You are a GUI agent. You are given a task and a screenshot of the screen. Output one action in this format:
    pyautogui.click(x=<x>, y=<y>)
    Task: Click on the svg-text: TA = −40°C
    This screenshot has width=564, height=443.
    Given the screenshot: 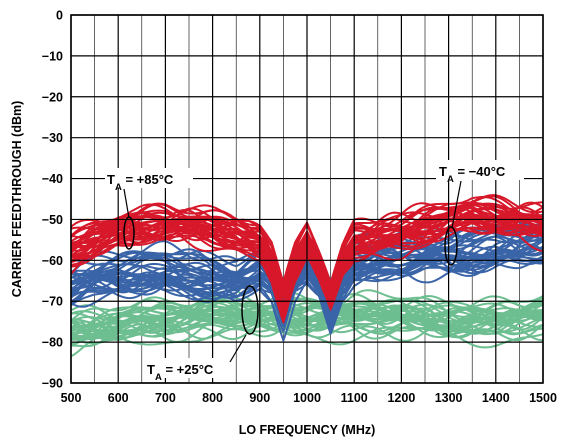 What is the action you would take?
    pyautogui.click(x=472, y=174)
    